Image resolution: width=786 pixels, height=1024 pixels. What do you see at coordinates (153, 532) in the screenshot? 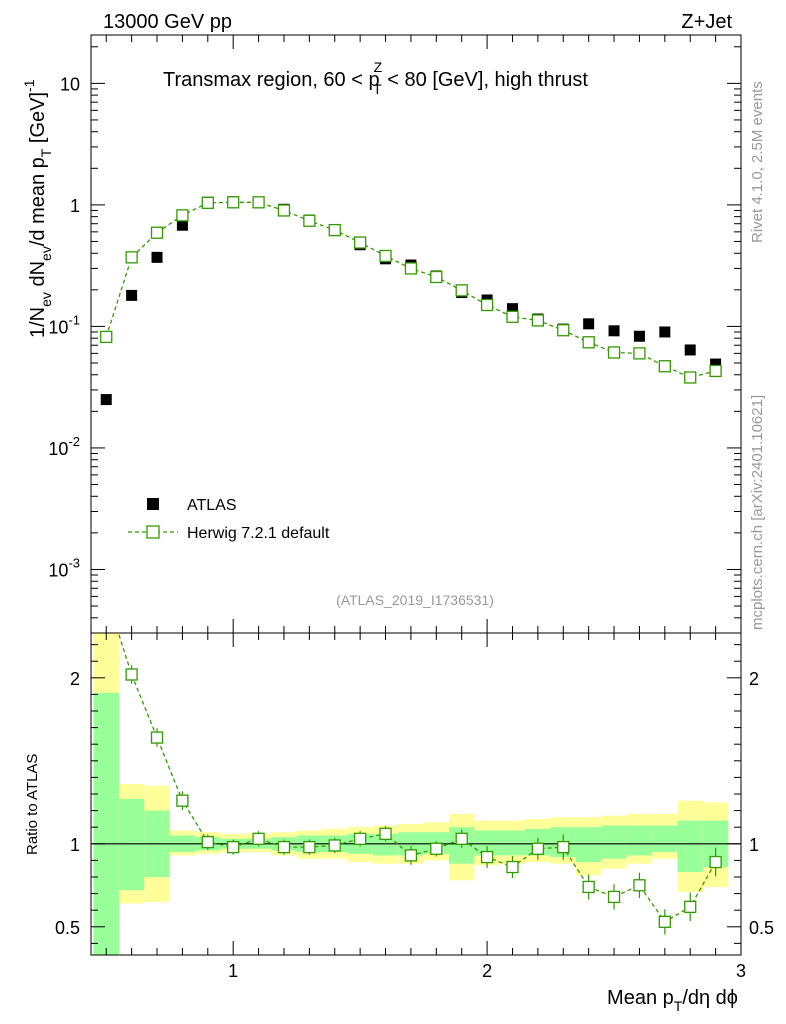
I see `legend-herwig-marker` at bounding box center [153, 532].